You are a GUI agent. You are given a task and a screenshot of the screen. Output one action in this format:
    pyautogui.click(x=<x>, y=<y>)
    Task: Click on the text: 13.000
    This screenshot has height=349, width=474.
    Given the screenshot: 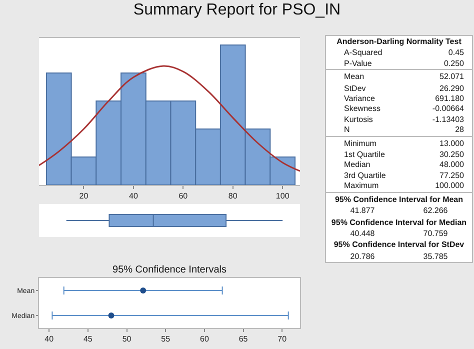 What is the action you would take?
    pyautogui.click(x=452, y=143)
    